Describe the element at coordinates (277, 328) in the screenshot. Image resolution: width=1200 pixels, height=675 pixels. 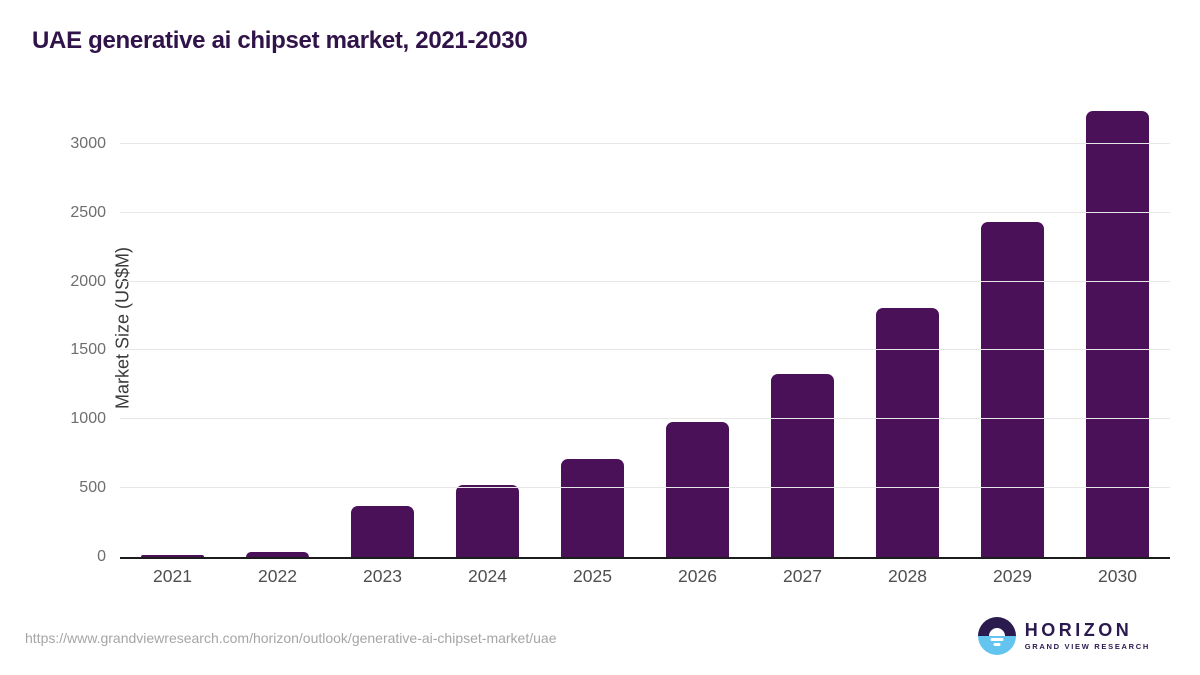
I see `bar-slot-2022` at that location.